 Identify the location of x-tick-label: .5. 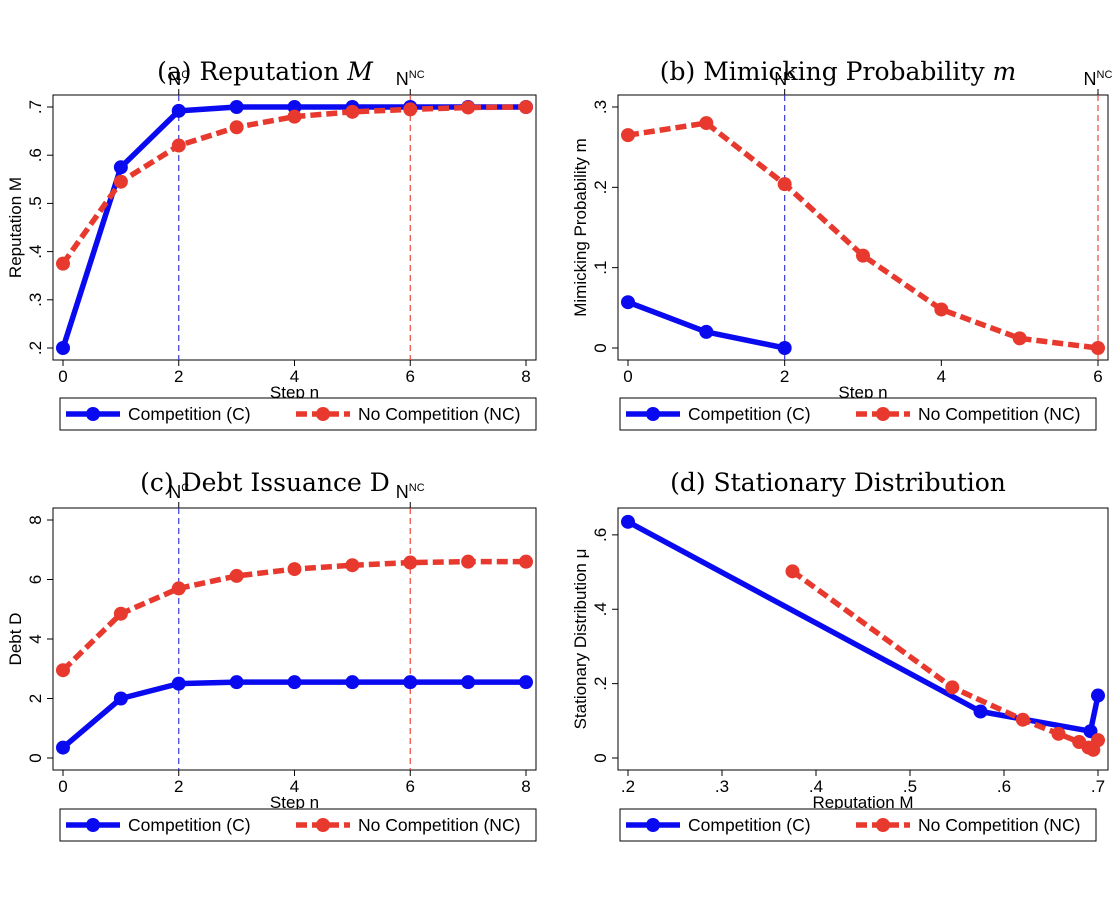
(910, 786).